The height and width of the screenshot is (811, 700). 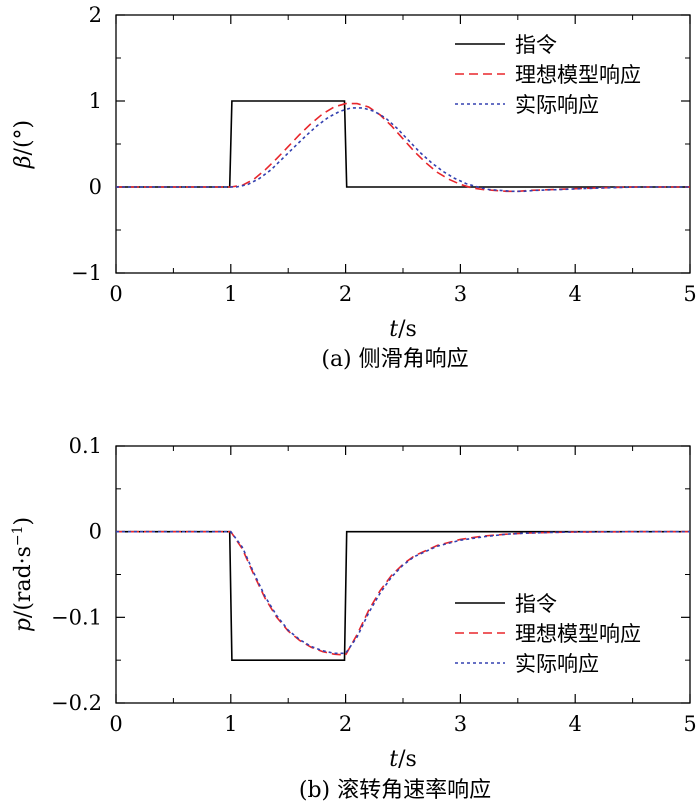 What do you see at coordinates (23, 162) in the screenshot?
I see `y-axis-var: β` at bounding box center [23, 162].